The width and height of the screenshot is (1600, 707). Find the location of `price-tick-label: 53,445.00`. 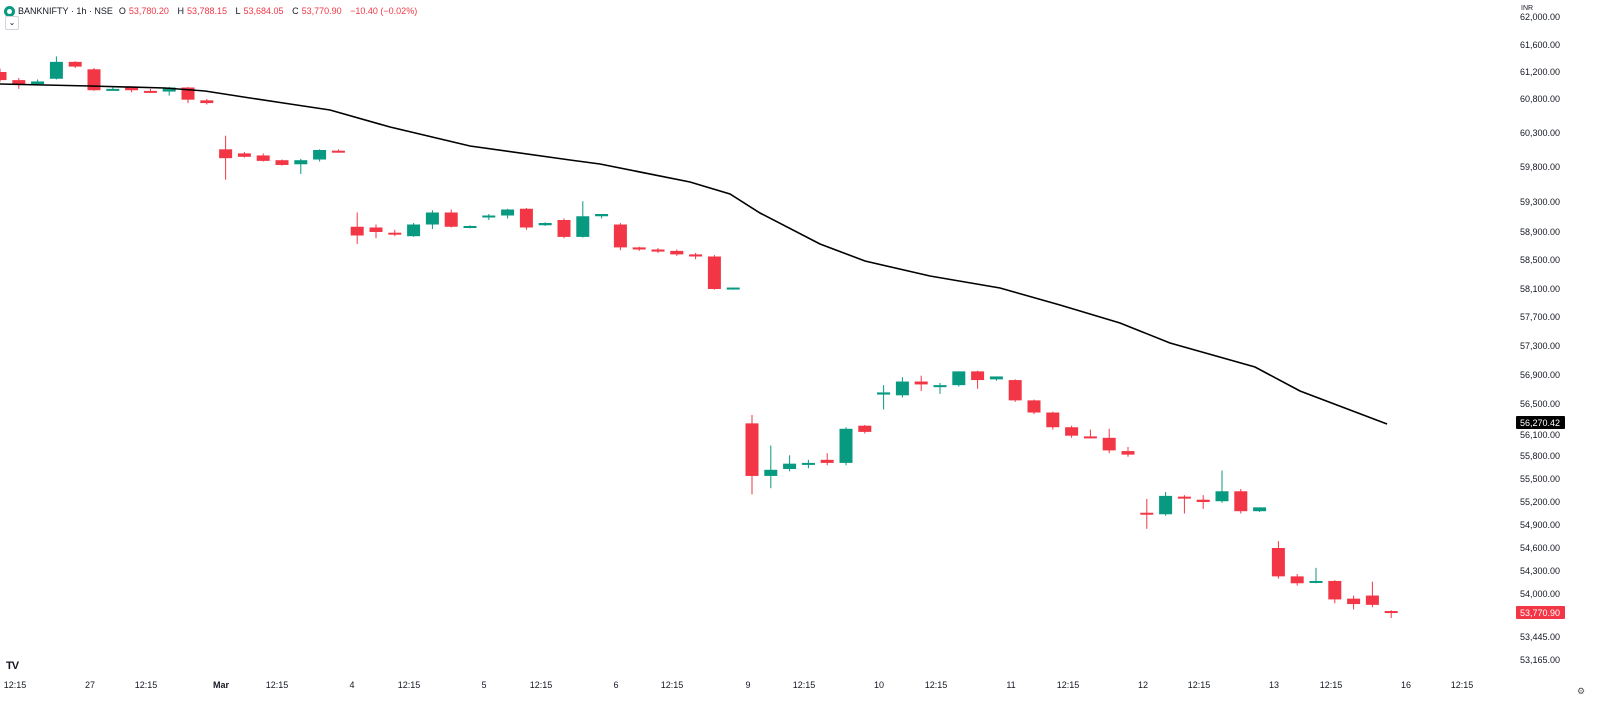

price-tick-label: 53,445.00 is located at coordinates (1540, 637).